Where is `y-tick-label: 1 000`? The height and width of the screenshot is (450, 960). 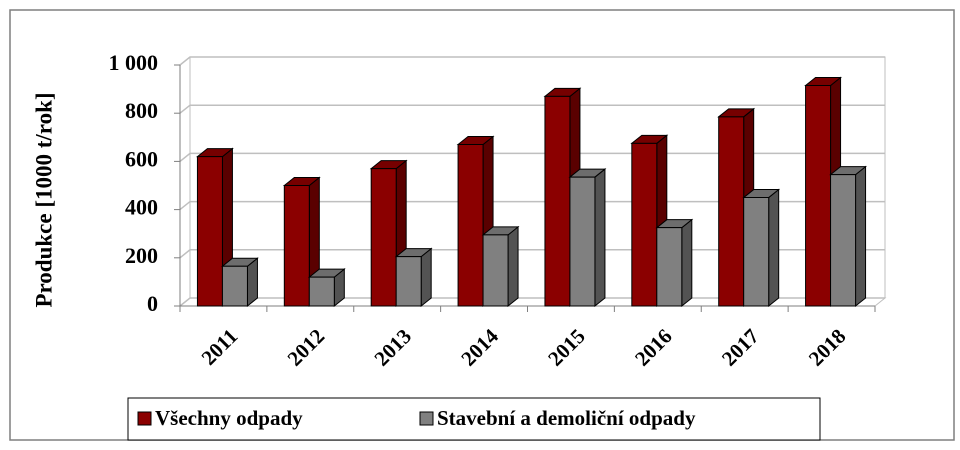 y-tick-label: 1 000 is located at coordinates (134, 62).